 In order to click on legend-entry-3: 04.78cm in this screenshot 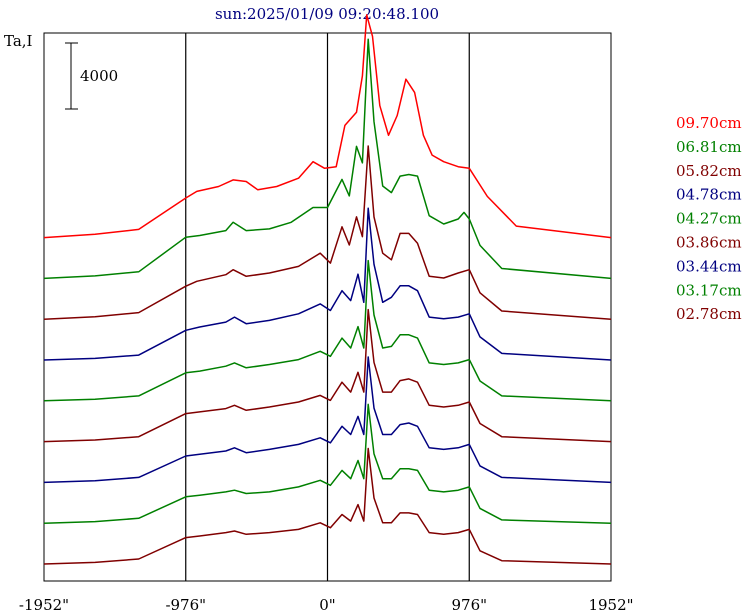, I will do `click(709, 195)`.